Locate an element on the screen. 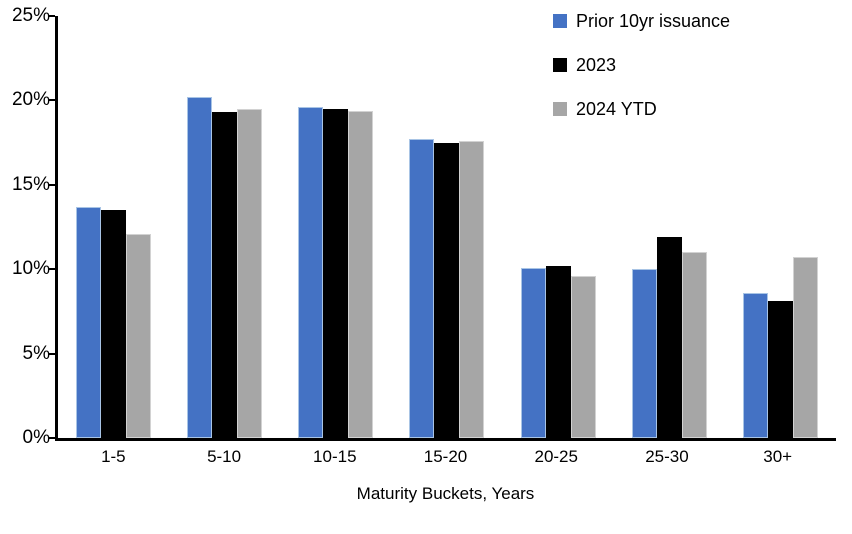 This screenshot has width=852, height=534. legend-item: 2024 YTD is located at coordinates (641, 109).